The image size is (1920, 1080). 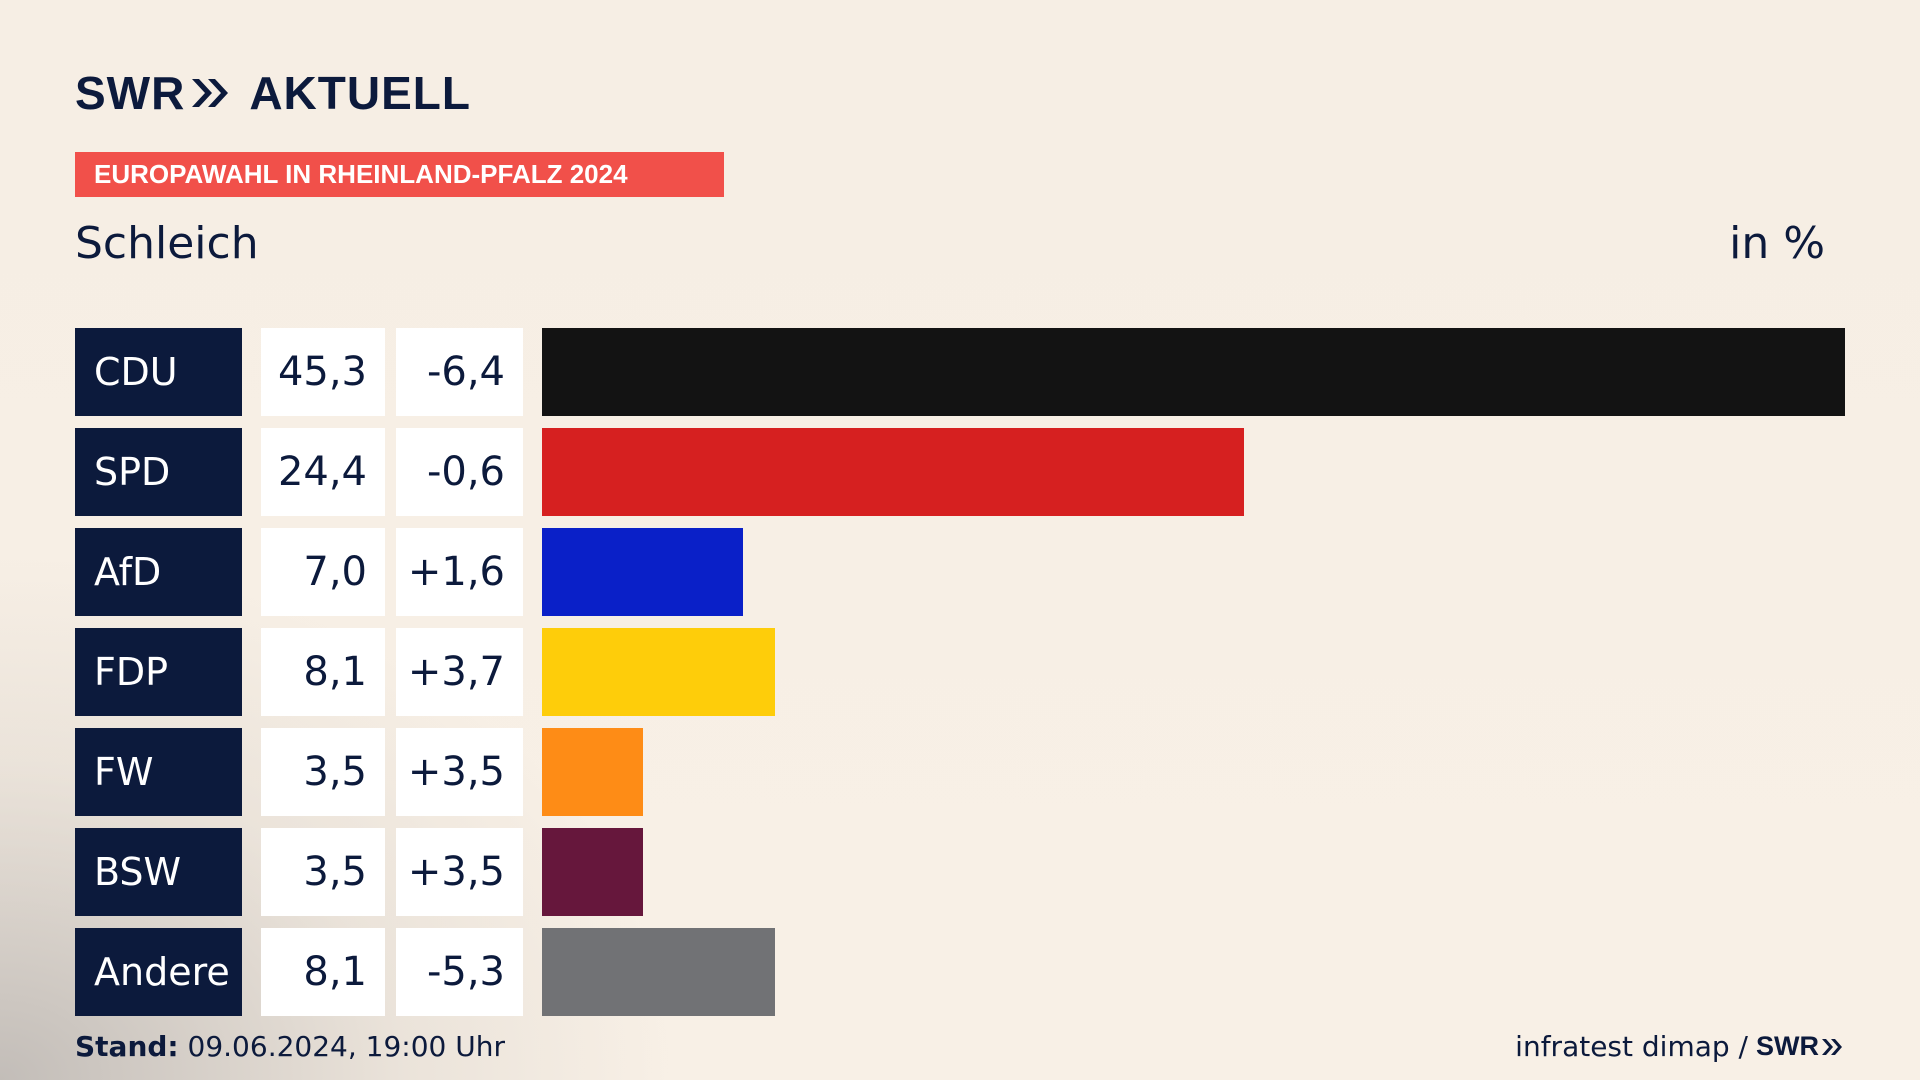 I want to click on change-value: -0,6, so click(x=459, y=472).